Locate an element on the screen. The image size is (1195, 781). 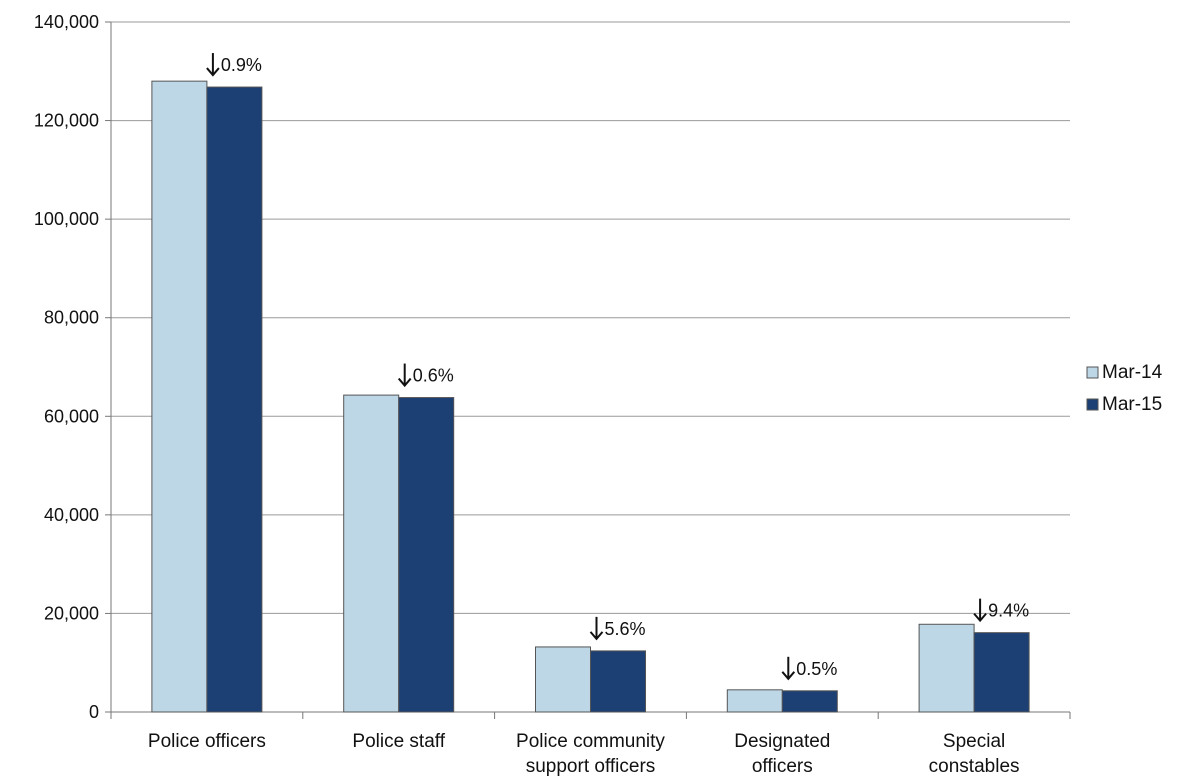
y-tick-label: 140,000 is located at coordinates (66, 22).